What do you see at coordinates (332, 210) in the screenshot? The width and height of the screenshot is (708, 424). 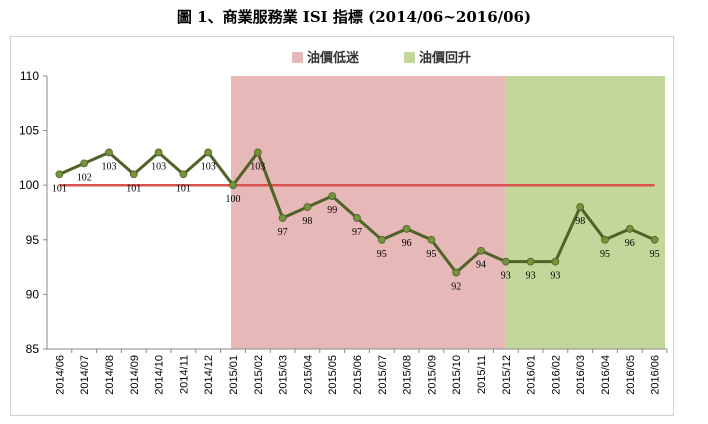 I see `data-label: 99` at bounding box center [332, 210].